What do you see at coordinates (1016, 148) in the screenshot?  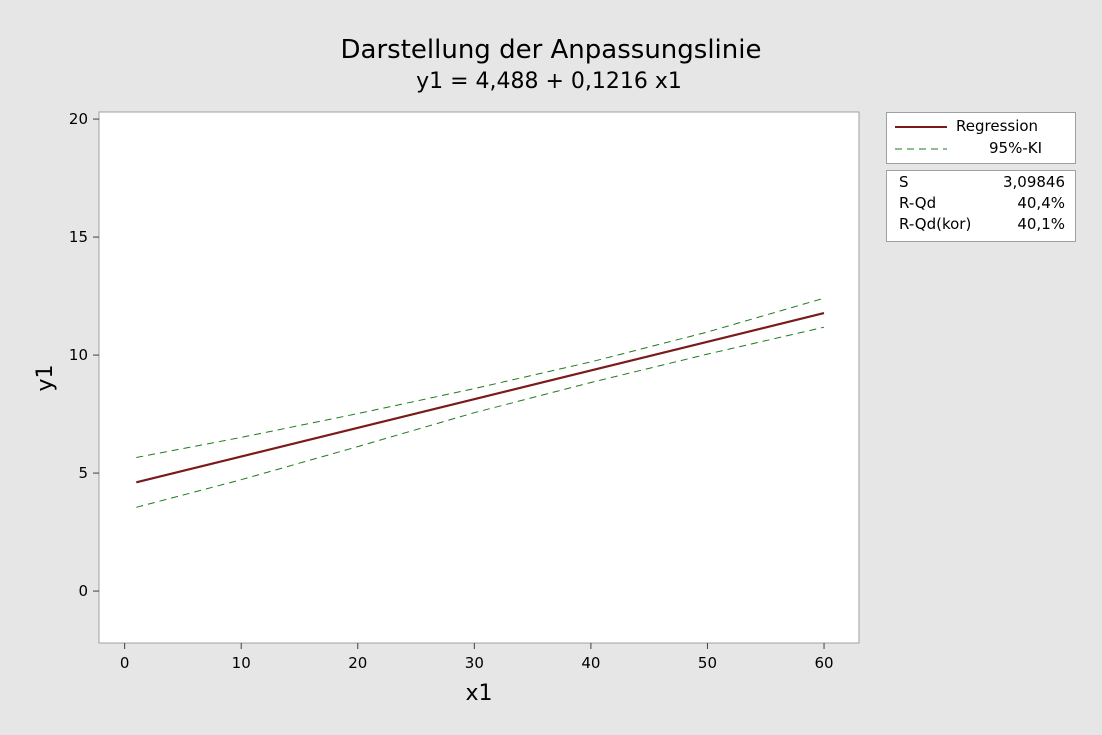 I see `legend-label: 95%-KI` at bounding box center [1016, 148].